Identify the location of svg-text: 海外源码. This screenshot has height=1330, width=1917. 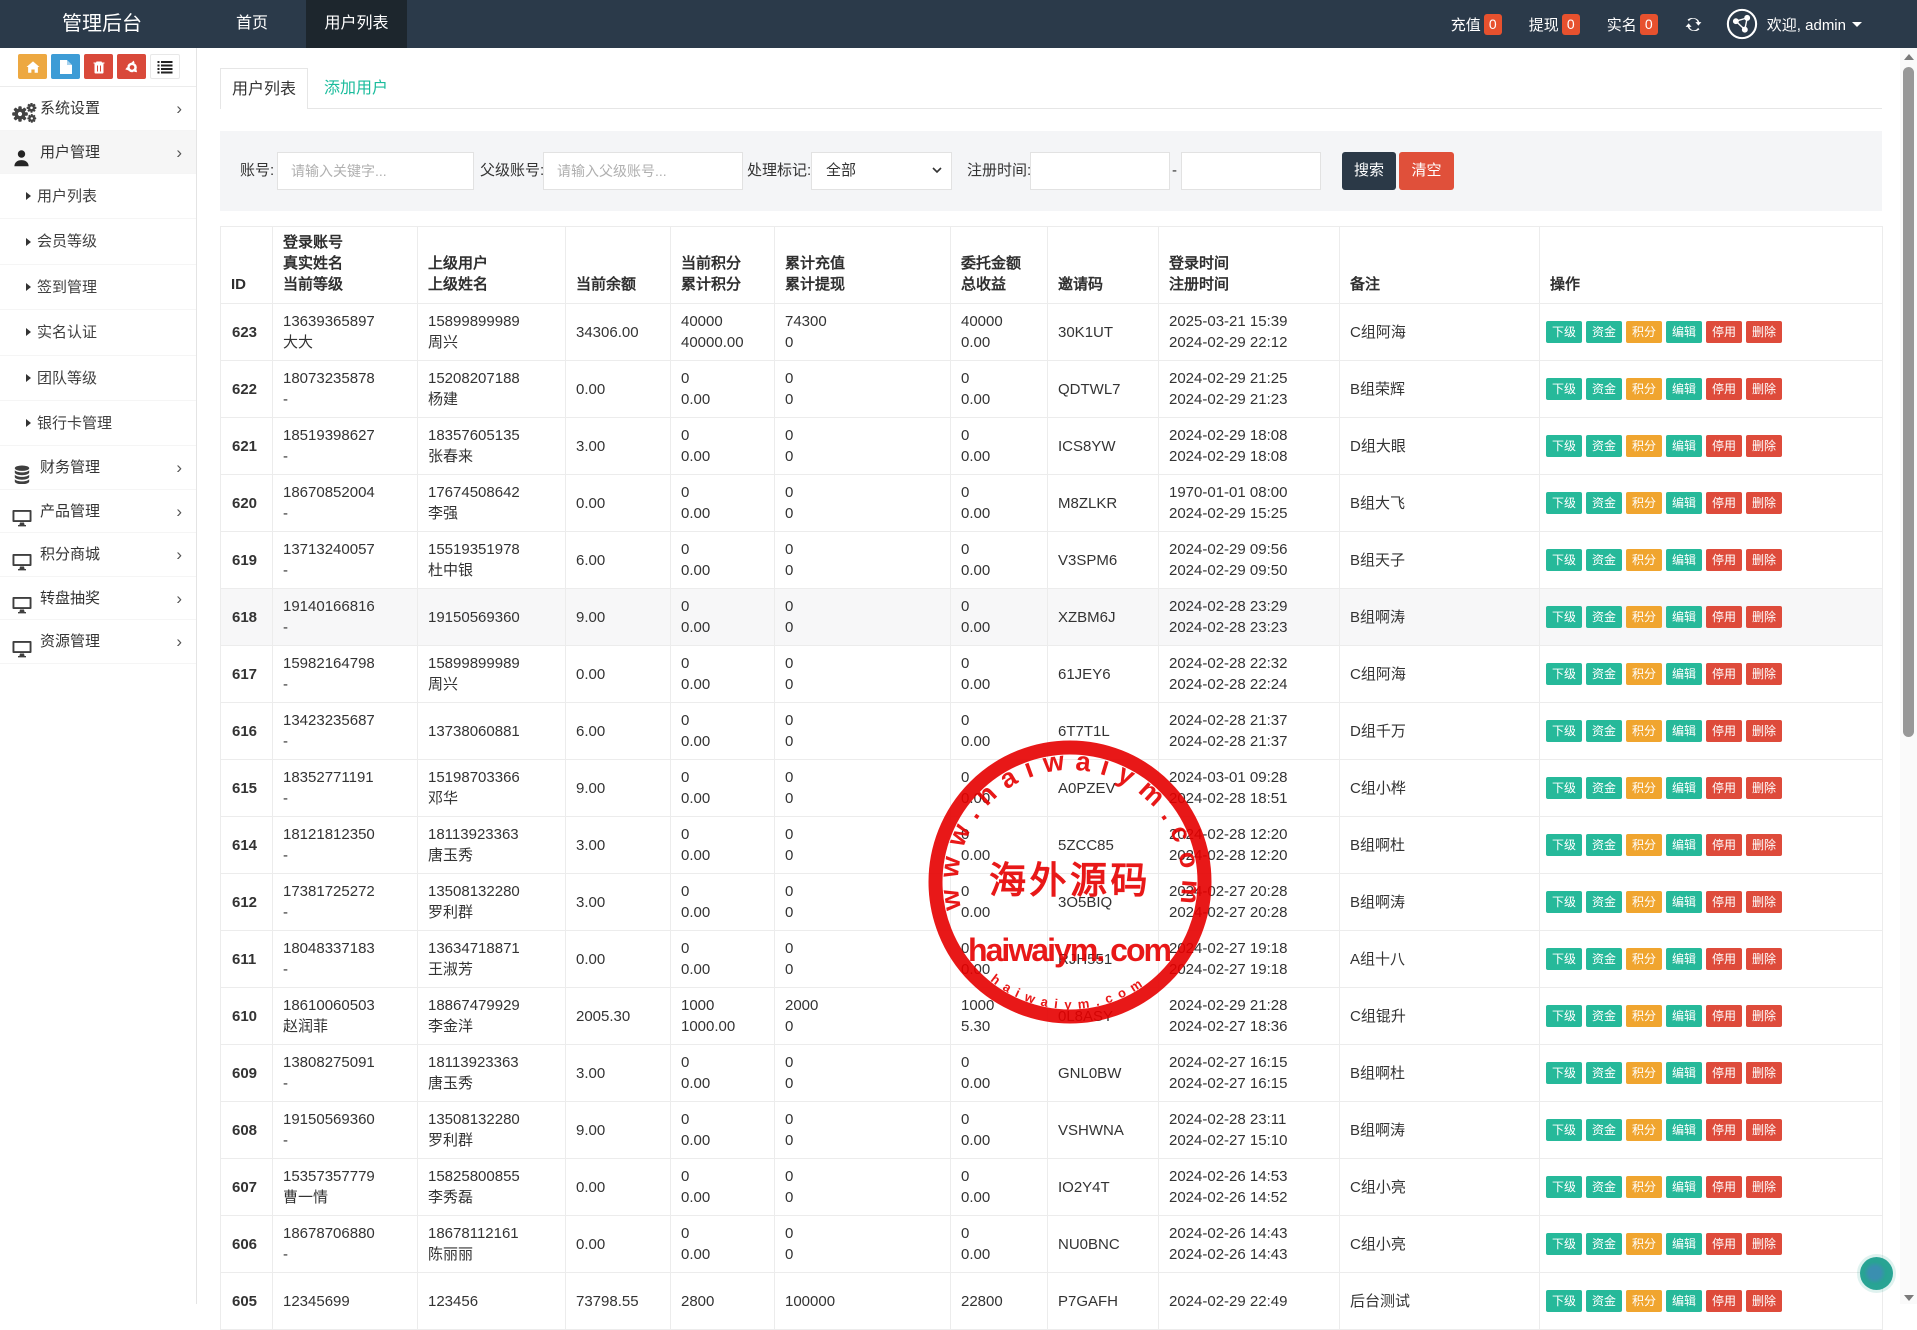
(1070, 880).